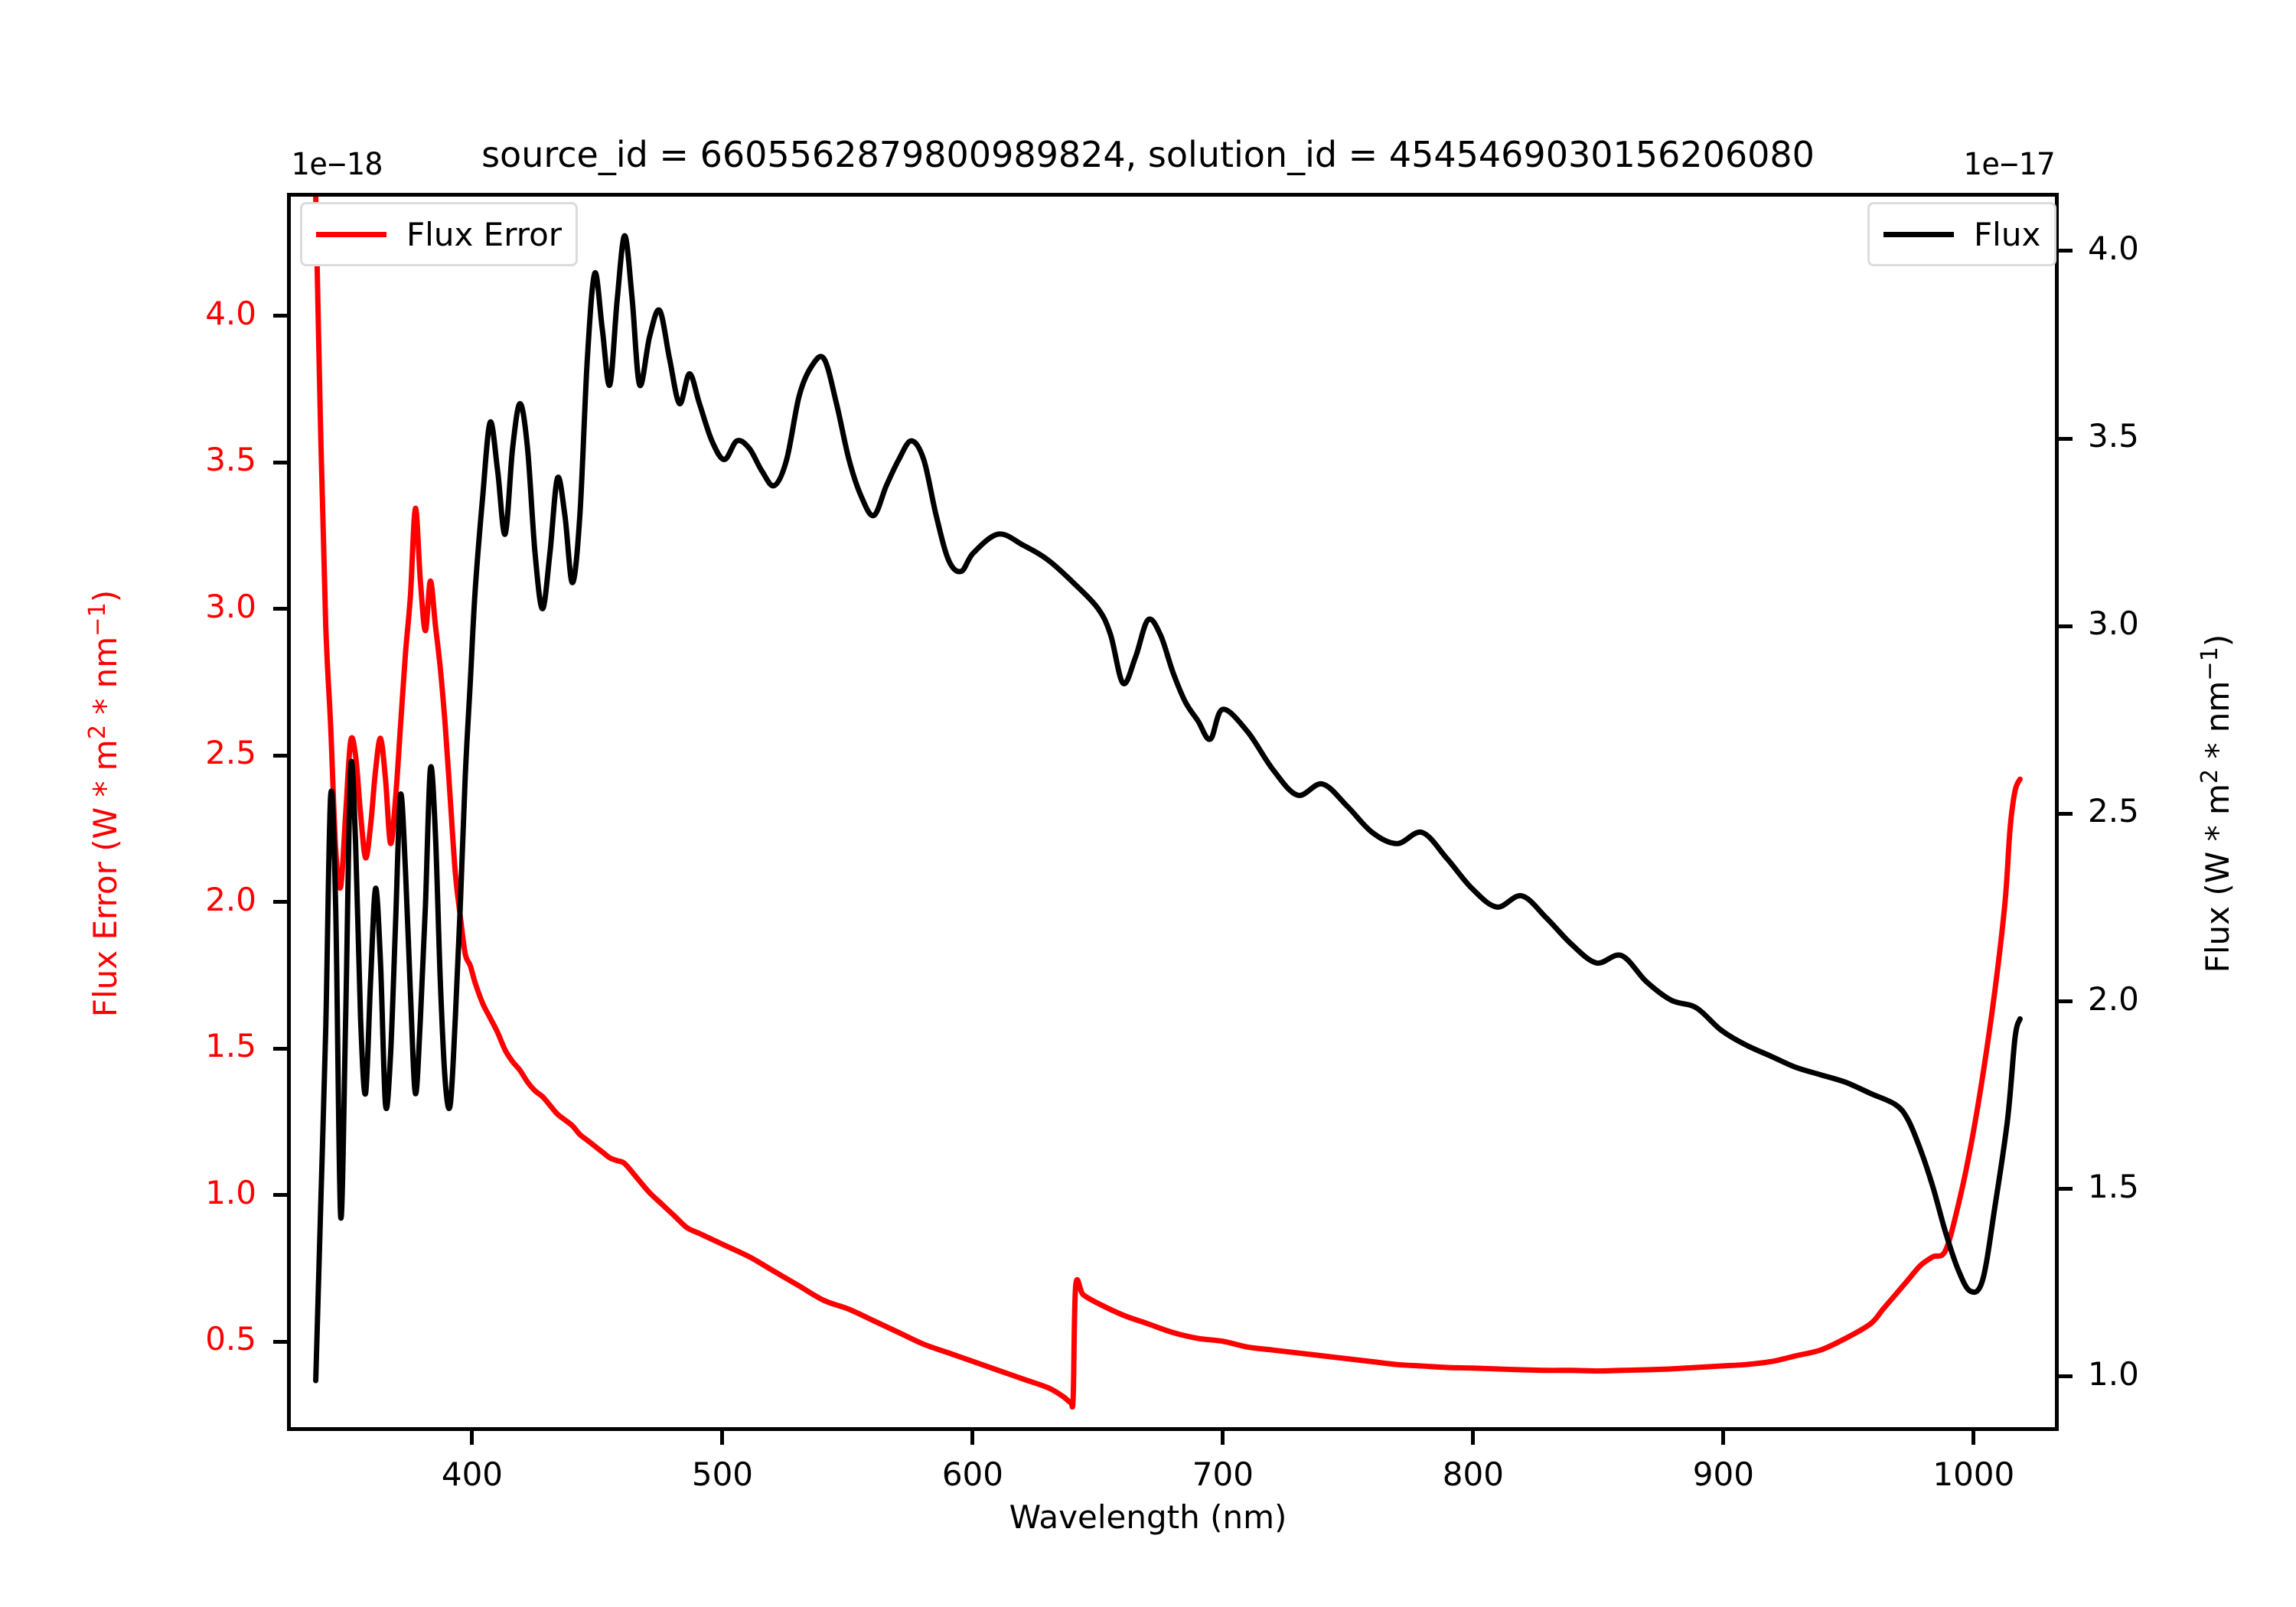  Describe the element at coordinates (1223, 1474) in the screenshot. I see `x-tick-label: 700` at that location.